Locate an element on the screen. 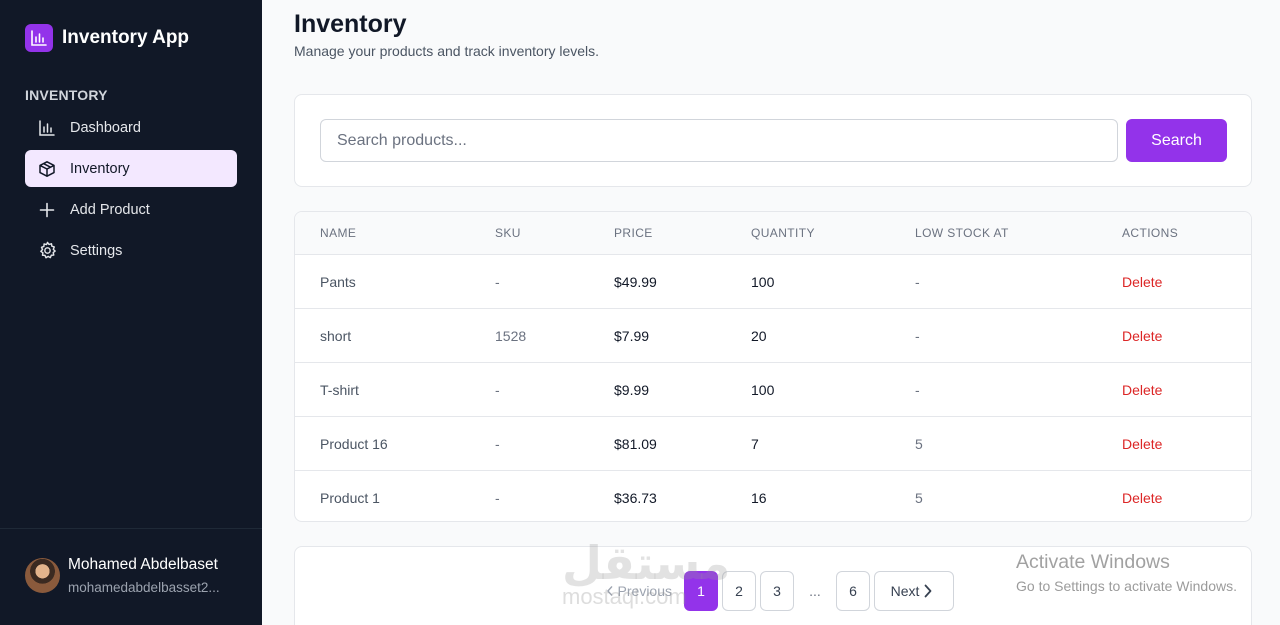 The width and height of the screenshot is (1280, 625). sidebar-nav: Dashboard Inventory Add Product is located at coordinates (131, 191).